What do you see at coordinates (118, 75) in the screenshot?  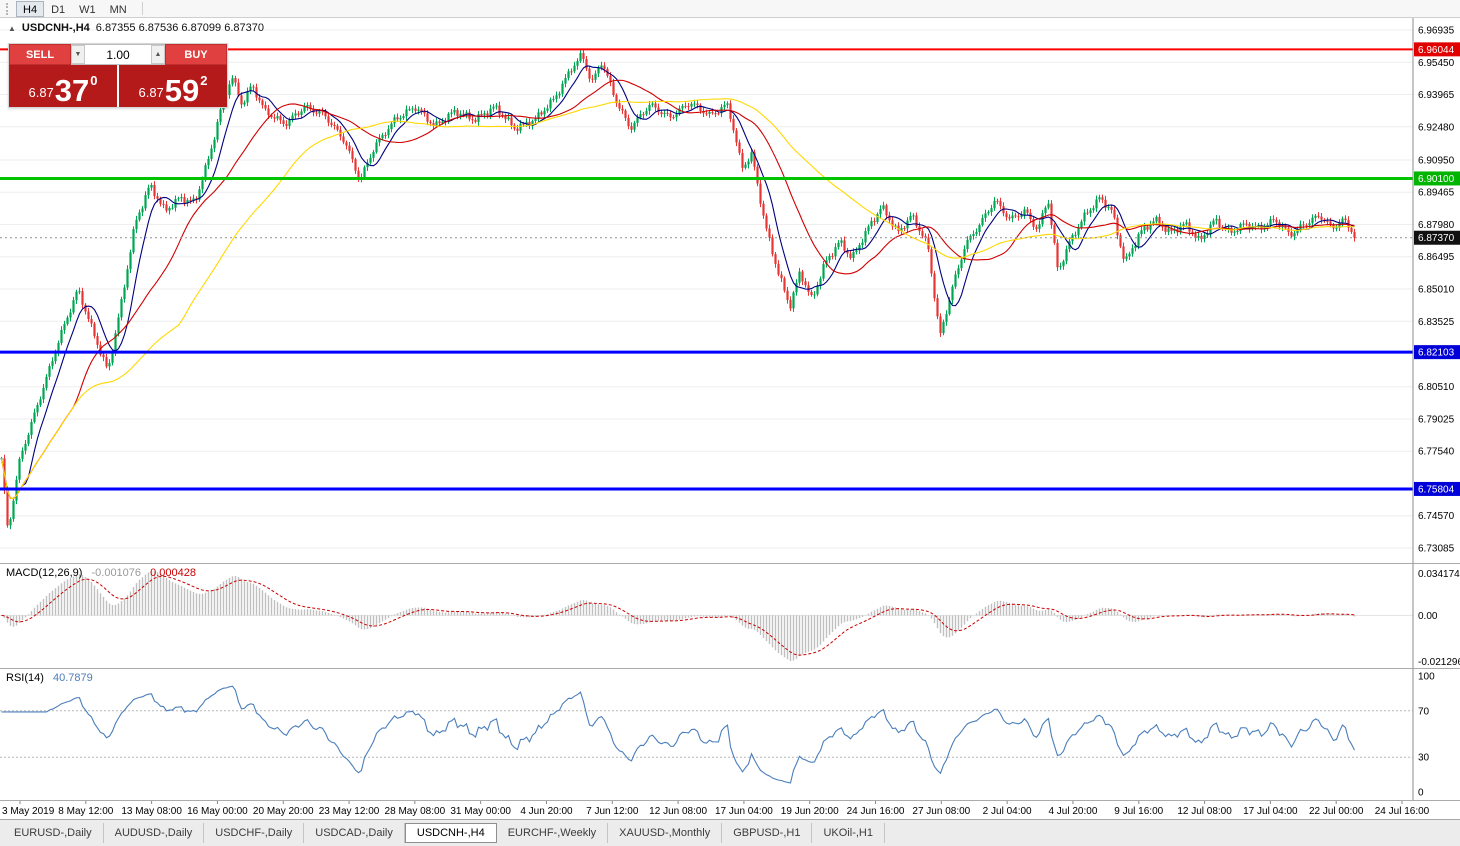 I see `one-click-trading-panel: SELL ▼ ▲ BUY 6.87 37 0 6.87 59 2` at bounding box center [118, 75].